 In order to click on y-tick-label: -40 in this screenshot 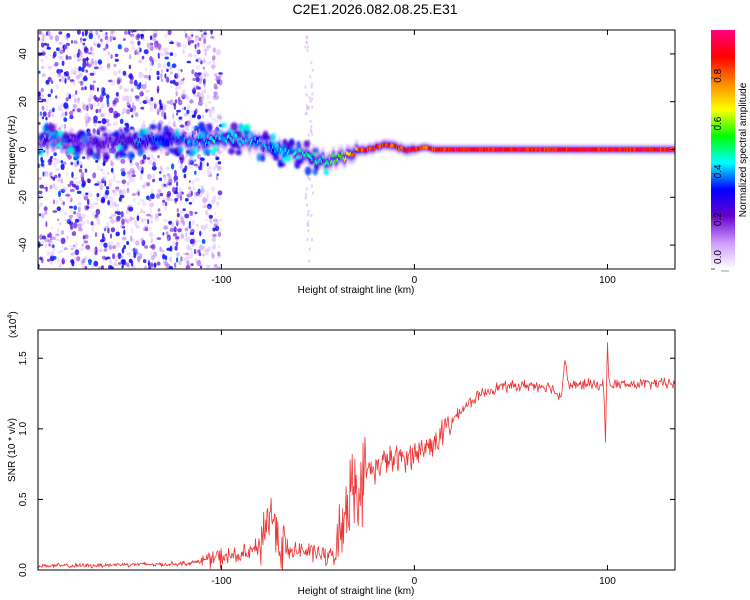, I will do `click(23, 244)`.